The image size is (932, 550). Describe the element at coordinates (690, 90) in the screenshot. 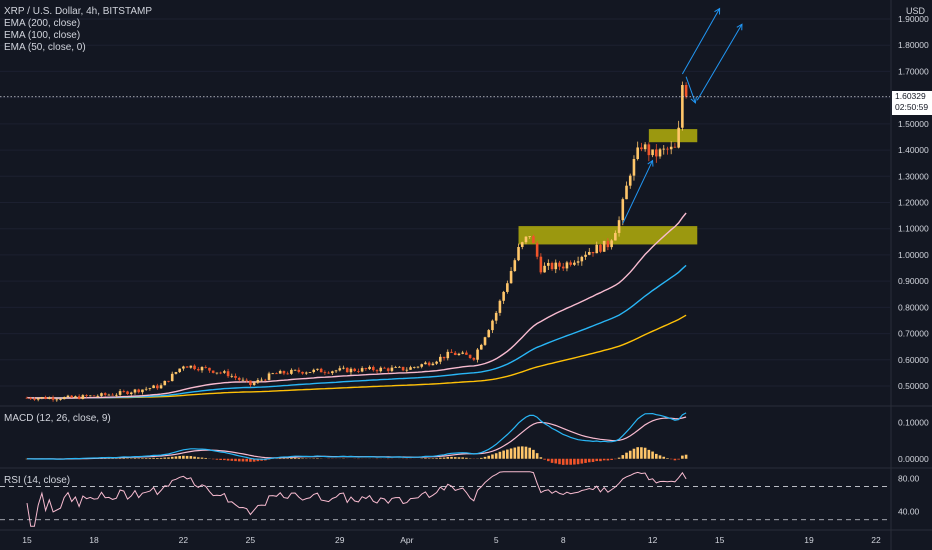

I see `arrow-shaft` at that location.